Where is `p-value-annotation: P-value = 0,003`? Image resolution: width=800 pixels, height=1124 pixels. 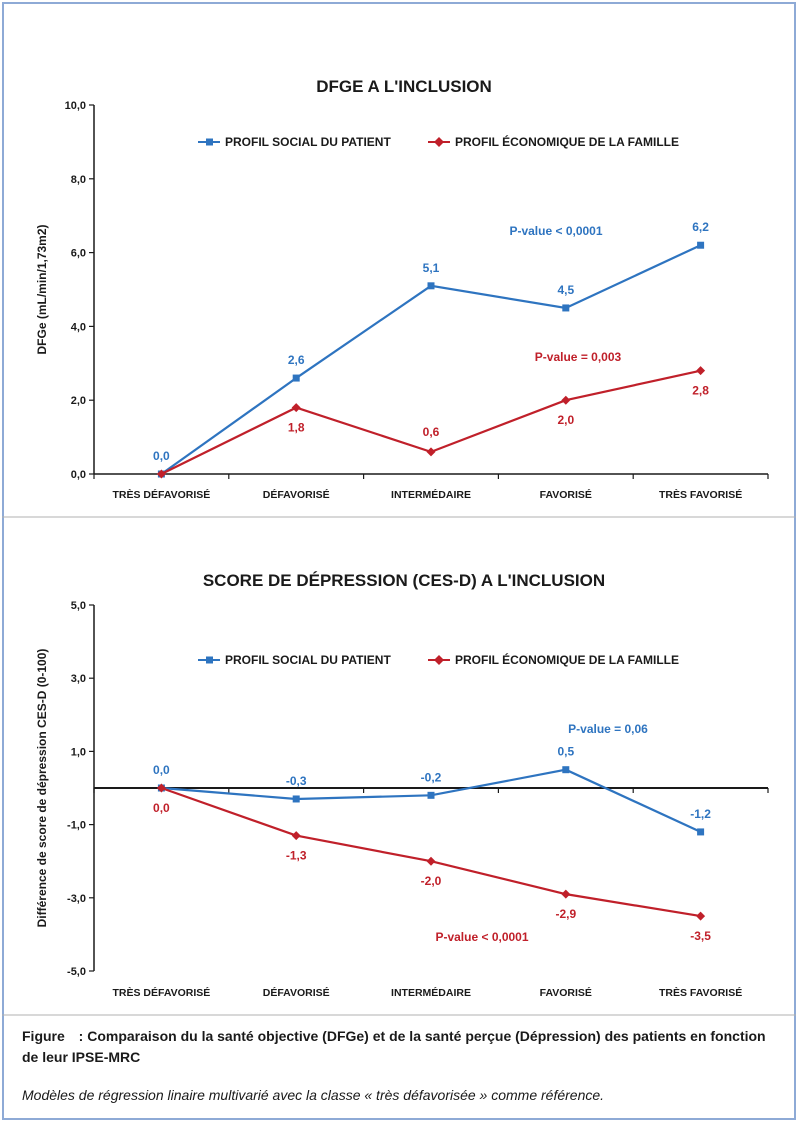 p-value-annotation: P-value = 0,003 is located at coordinates (578, 357).